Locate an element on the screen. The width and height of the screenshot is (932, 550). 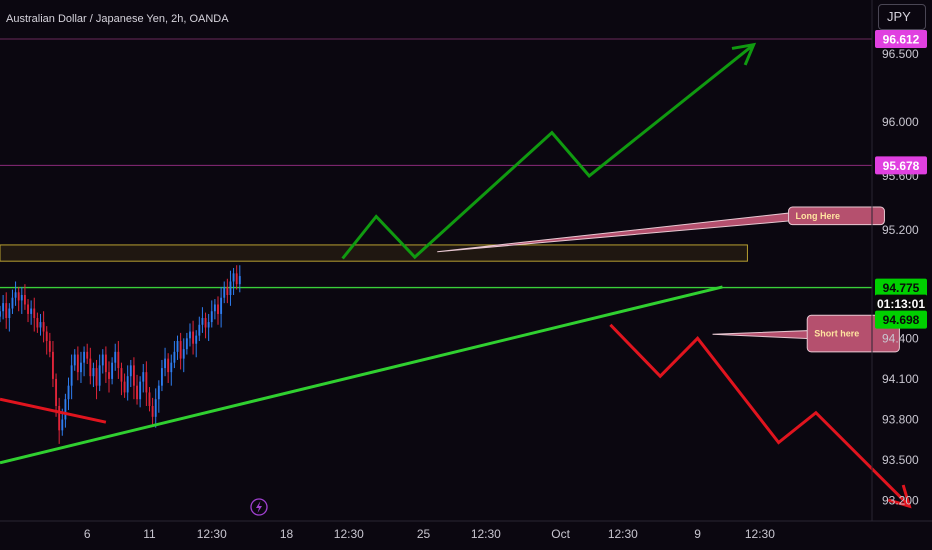
time-axis: 6 11 12:30 18 12:30 25 12:30 Oct 12:30 9 12:30 is located at coordinates (429, 534).